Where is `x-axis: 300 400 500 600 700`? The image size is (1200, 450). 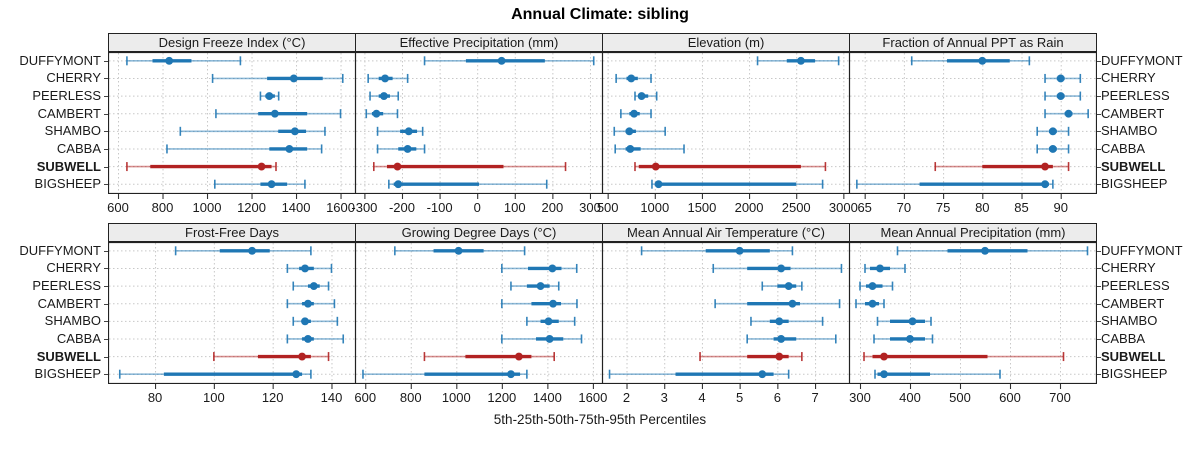
x-axis: 300 400 500 600 700 is located at coordinates (960, 394).